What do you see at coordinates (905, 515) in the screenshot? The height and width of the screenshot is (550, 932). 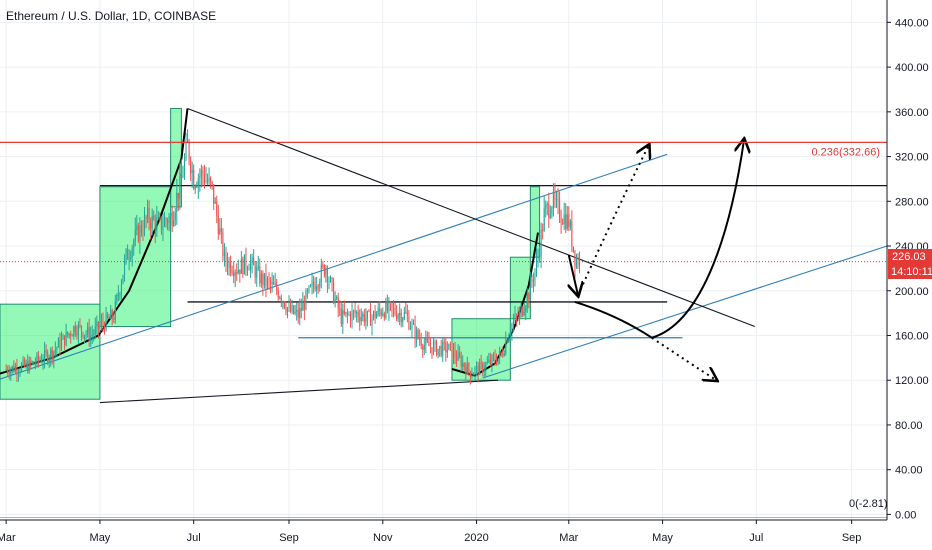 I see `price-tick-label: 0.00` at bounding box center [905, 515].